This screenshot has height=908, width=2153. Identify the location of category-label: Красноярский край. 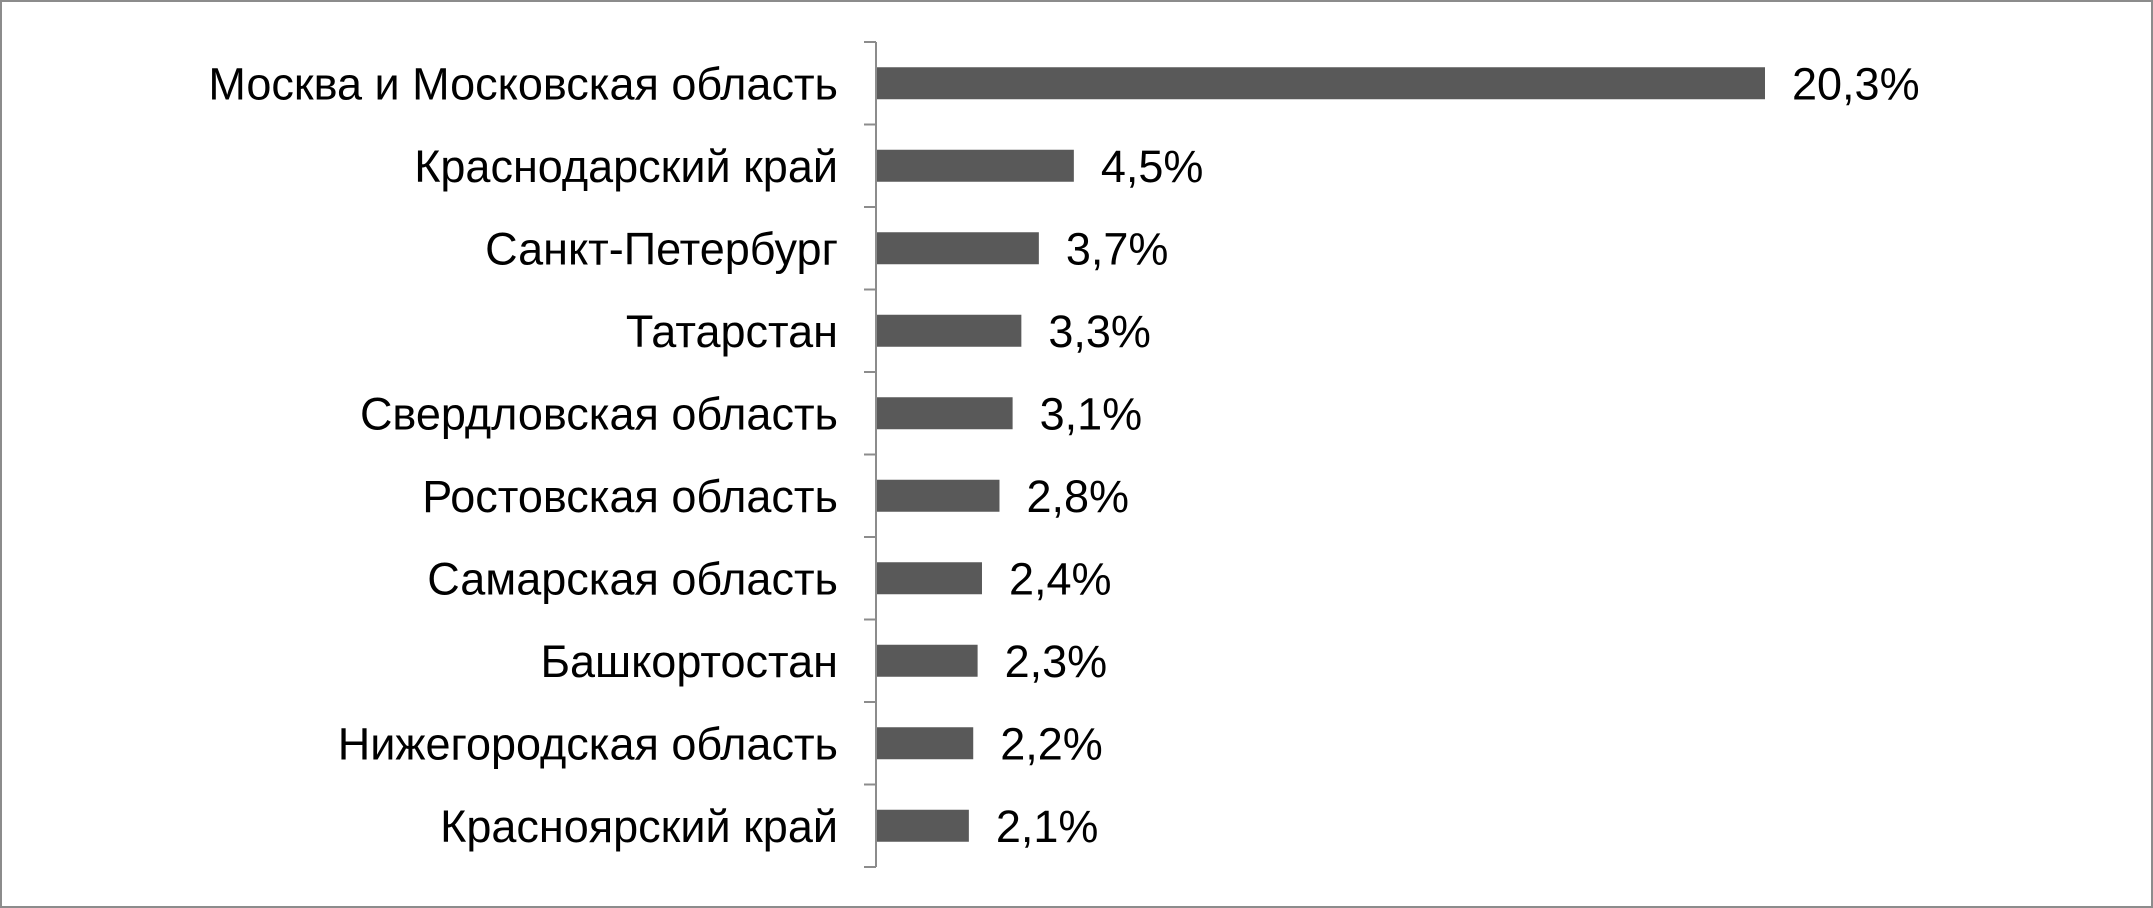
(639, 826).